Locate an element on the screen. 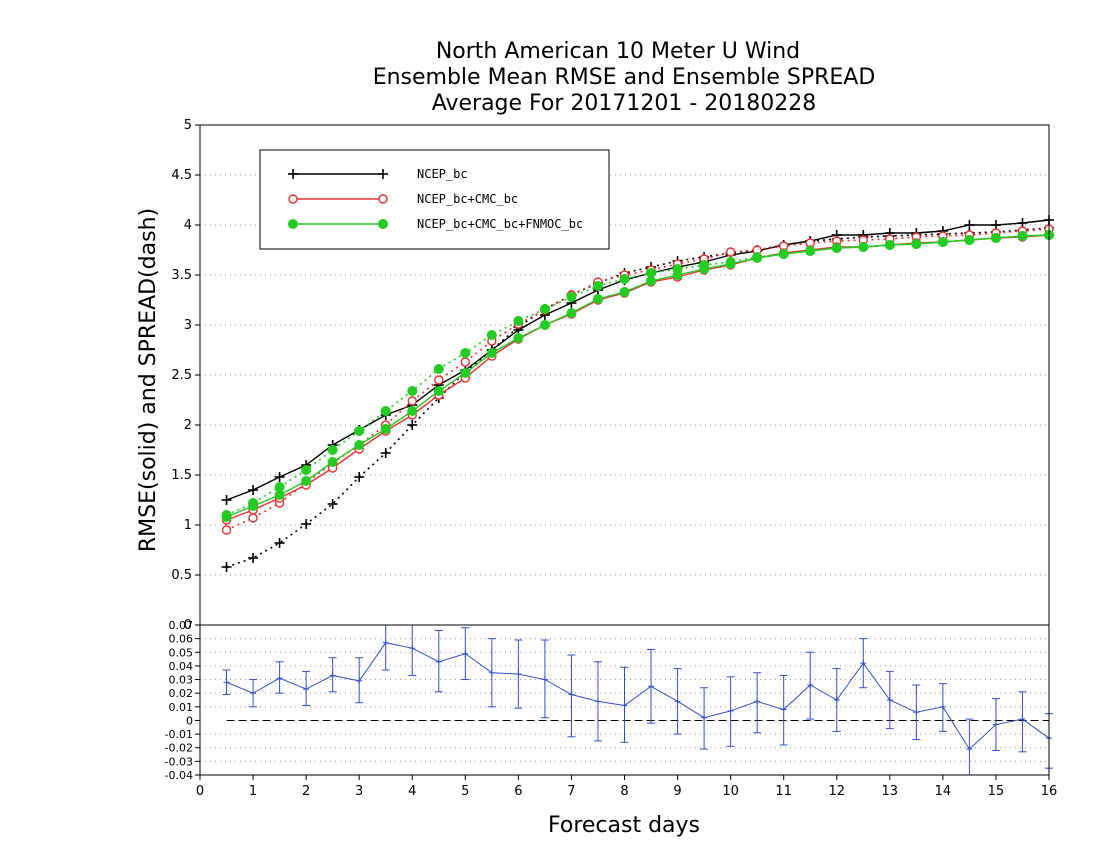 This screenshot has height=850, width=1100. top-y-zero-label: 0 is located at coordinates (188, 625).